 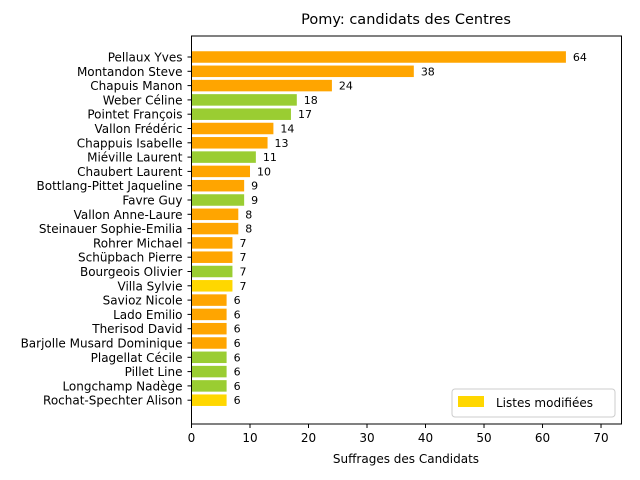 What do you see at coordinates (138, 243) in the screenshot?
I see `category-label: Rohrer Michael` at bounding box center [138, 243].